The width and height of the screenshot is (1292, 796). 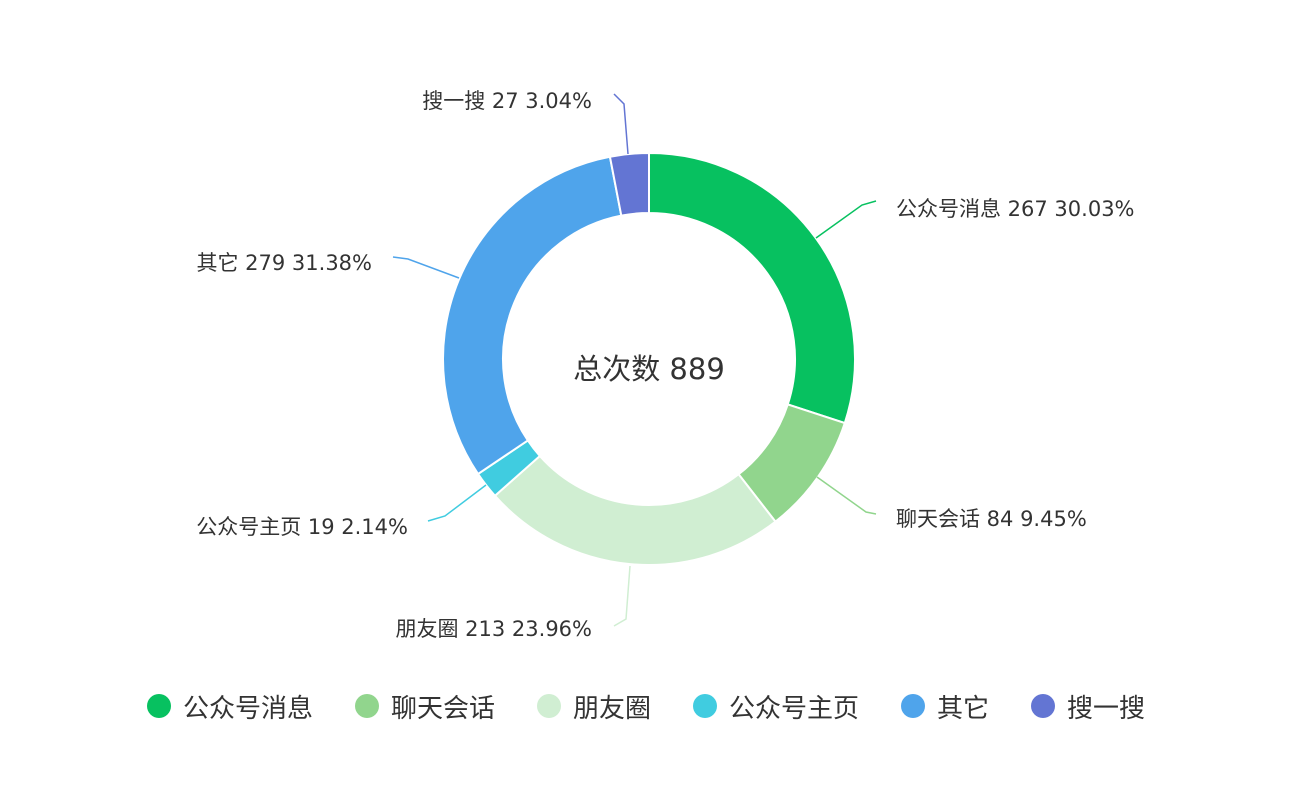 I want to click on slice-label-gzh-homepage: 公众号主页 19 2.14%, so click(x=302, y=527).